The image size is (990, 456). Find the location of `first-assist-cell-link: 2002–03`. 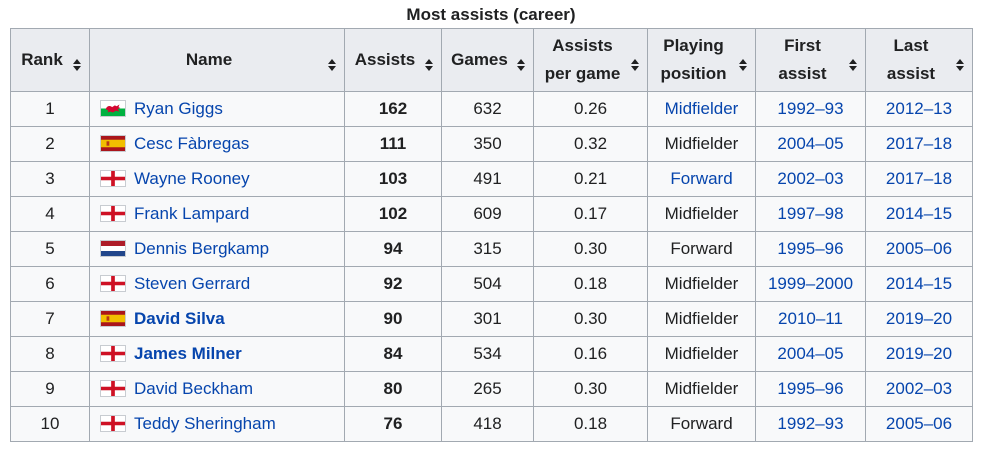

first-assist-cell-link: 2002–03 is located at coordinates (810, 178).